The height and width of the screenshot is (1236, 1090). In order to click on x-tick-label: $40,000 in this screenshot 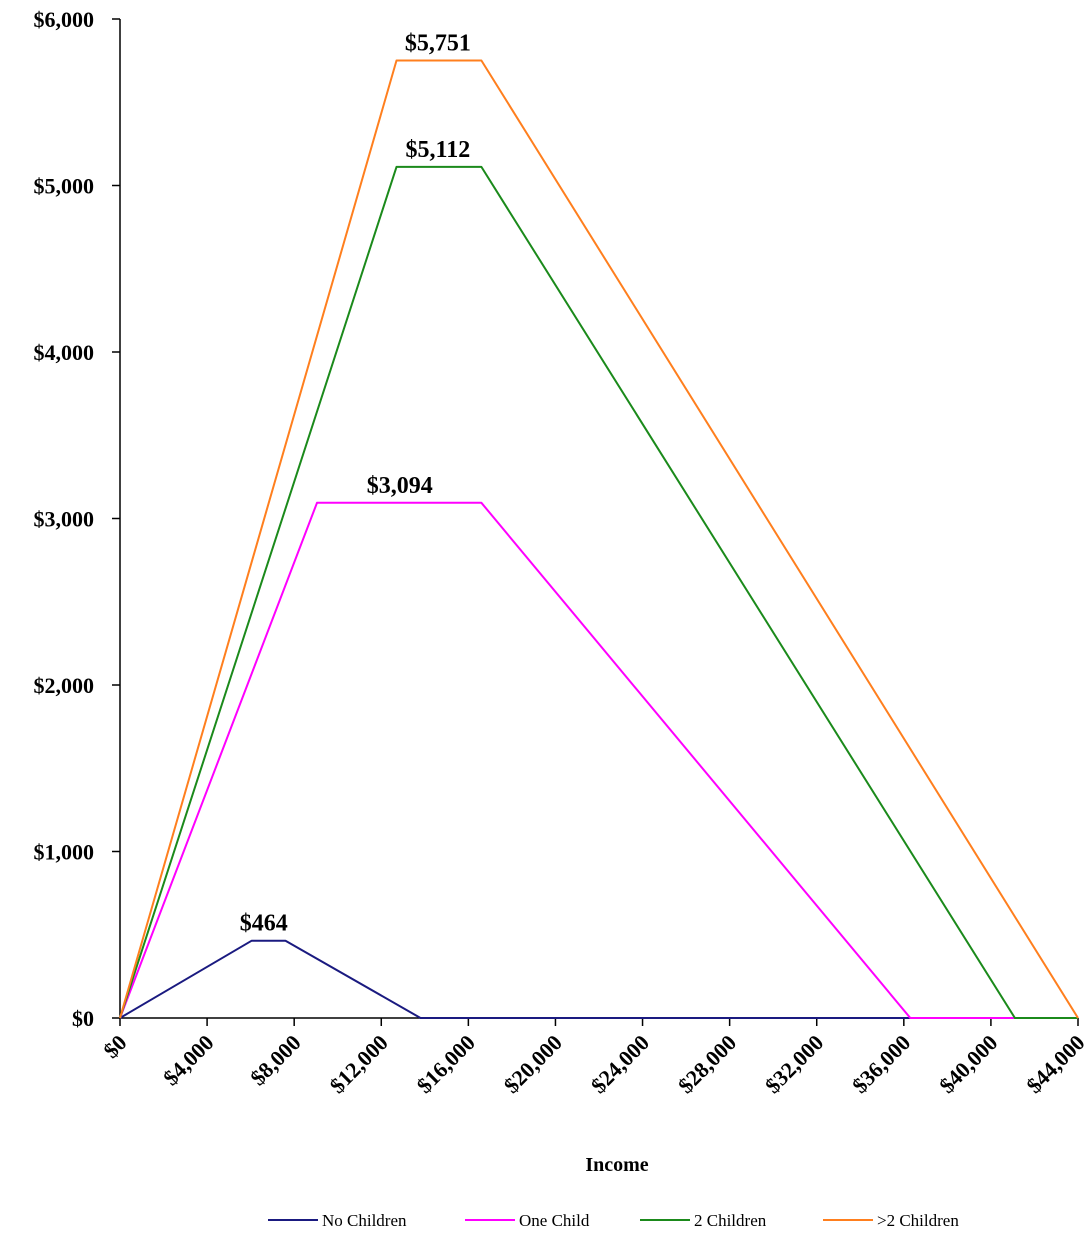, I will do `click(968, 1064)`.